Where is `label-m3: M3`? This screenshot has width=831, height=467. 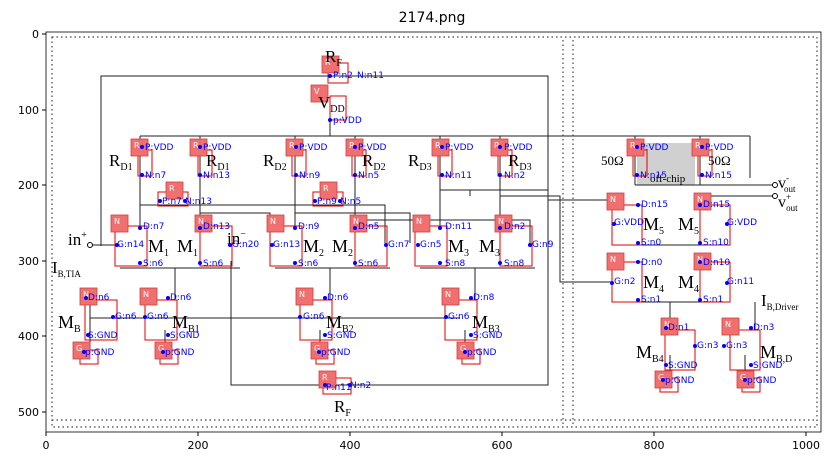
label-m3: M3 is located at coordinates (458, 247).